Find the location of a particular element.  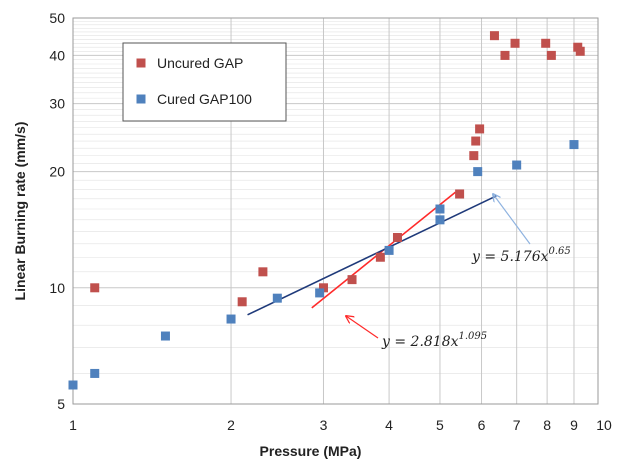

y-tick-label: 30 is located at coordinates (57, 104).